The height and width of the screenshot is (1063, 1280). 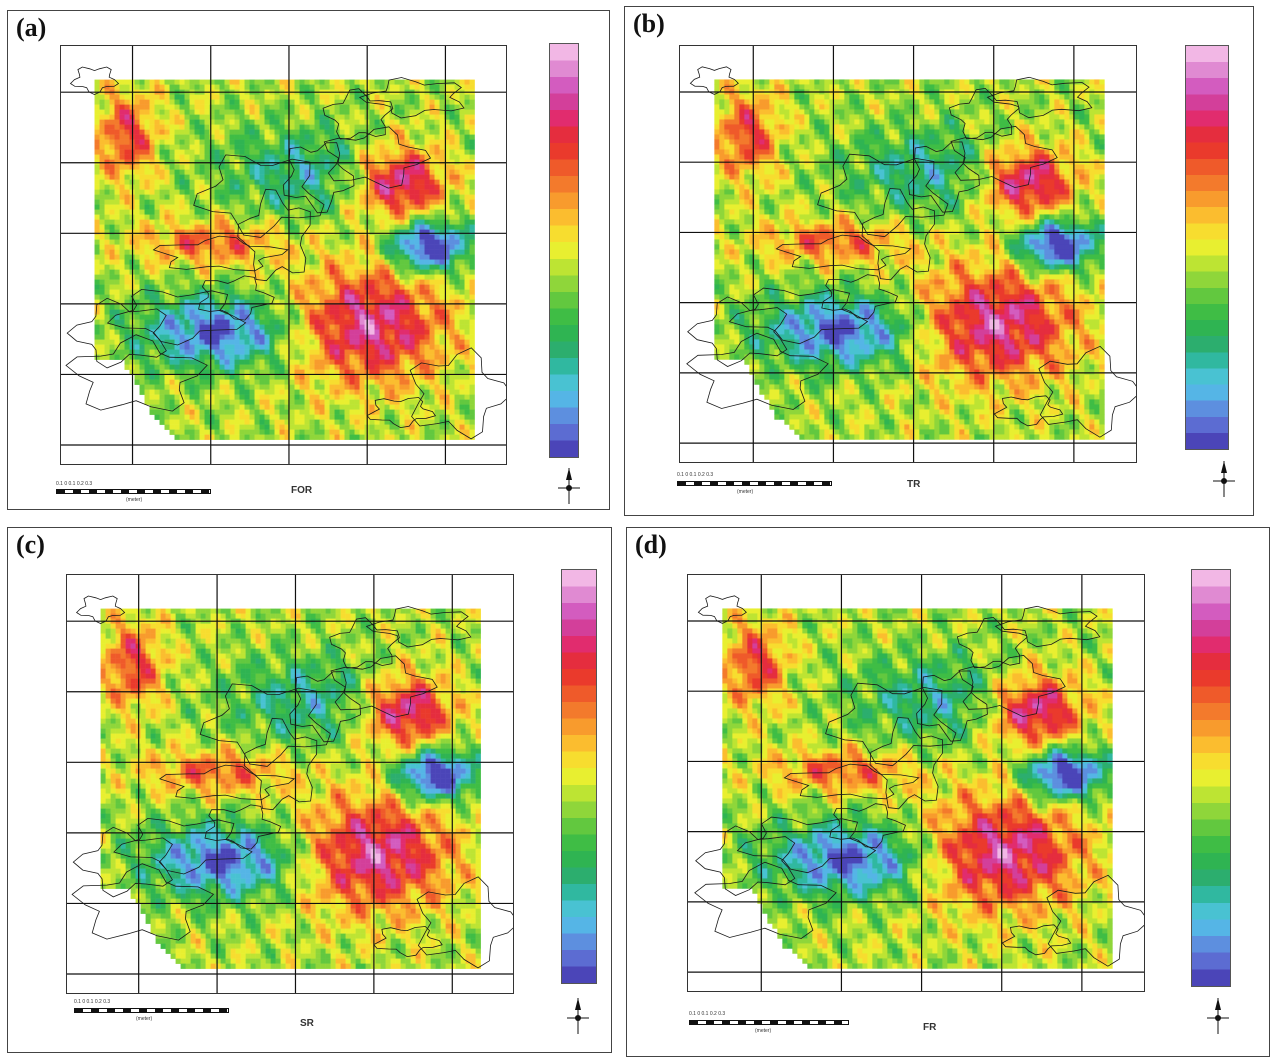 I want to click on panel-label: (c), so click(x=30, y=545).